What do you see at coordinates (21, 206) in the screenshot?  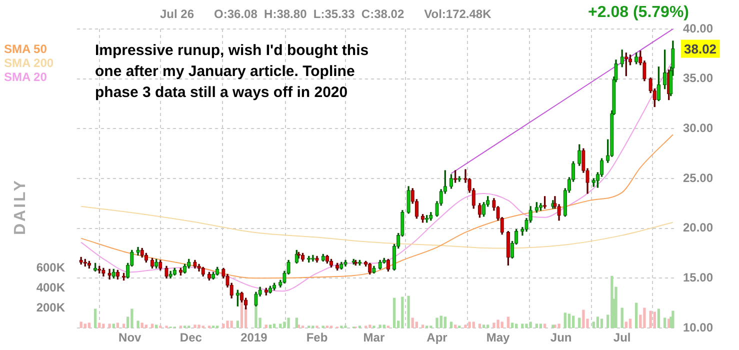 I see `text: DAILY` at bounding box center [21, 206].